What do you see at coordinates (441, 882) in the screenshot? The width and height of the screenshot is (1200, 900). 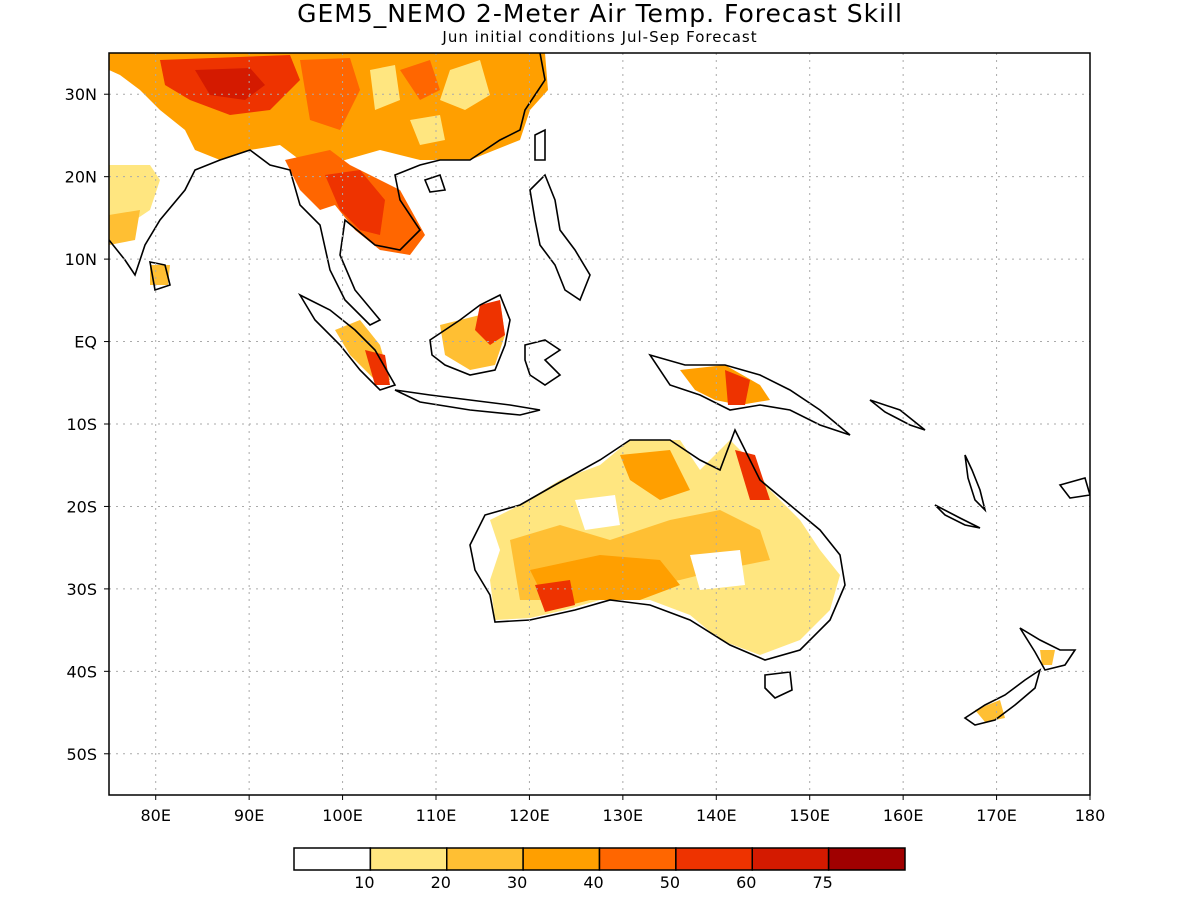 I see `colorbar-label: 20` at bounding box center [441, 882].